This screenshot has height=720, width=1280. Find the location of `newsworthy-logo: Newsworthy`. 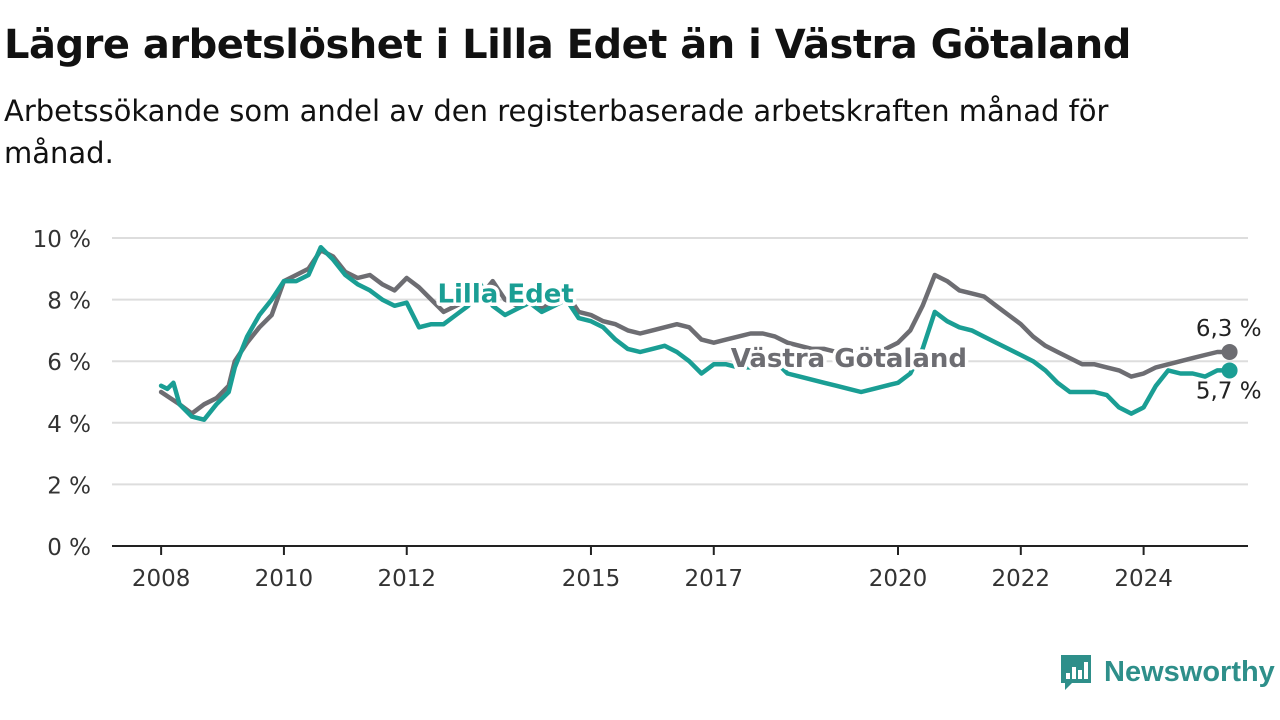

newsworthy-logo: Newsworthy is located at coordinates (1166, 672).